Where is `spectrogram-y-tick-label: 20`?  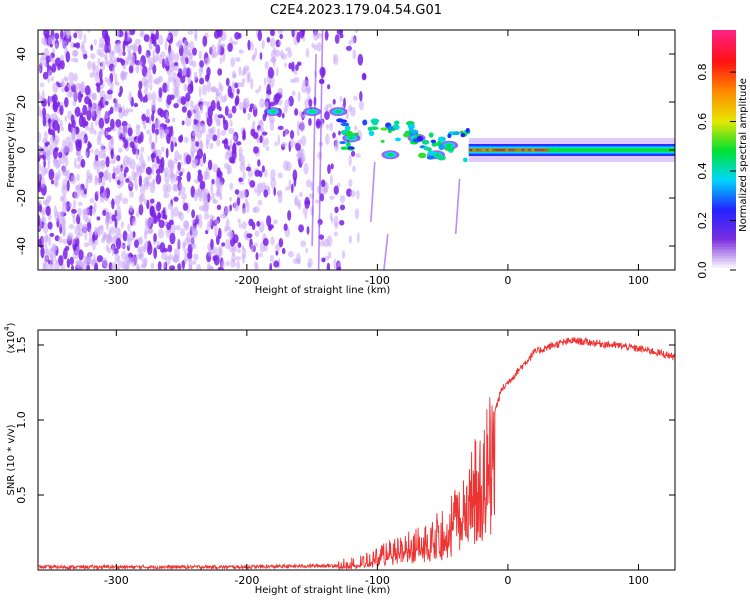 spectrogram-y-tick-label: 20 is located at coordinates (21, 102).